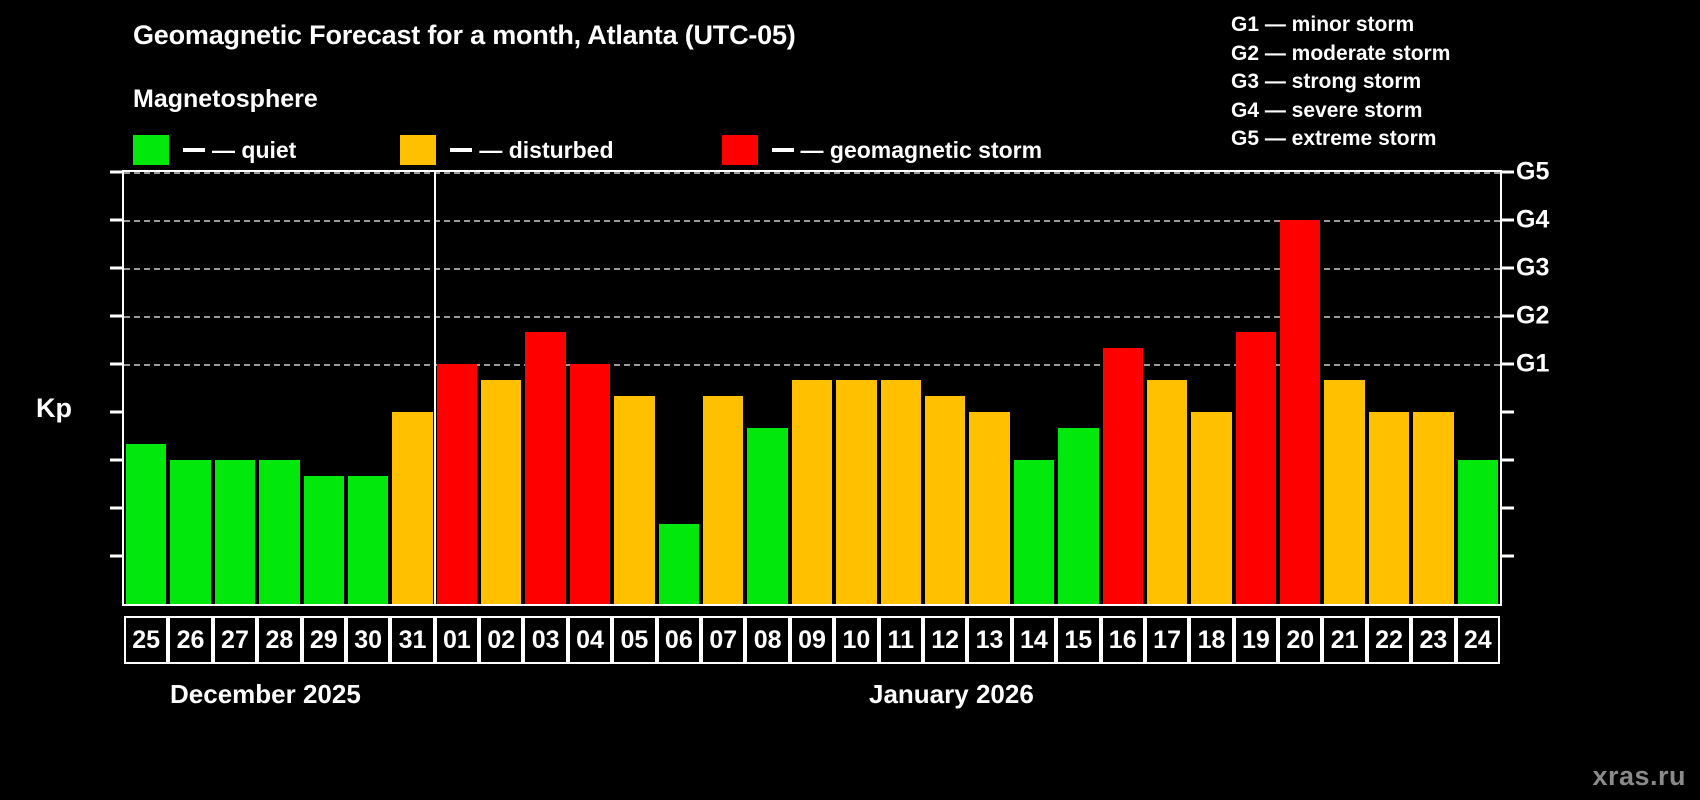 The image size is (1700, 800). Describe the element at coordinates (225, 99) in the screenshot. I see `magnetosphere-heading: Magnetosphere` at that location.